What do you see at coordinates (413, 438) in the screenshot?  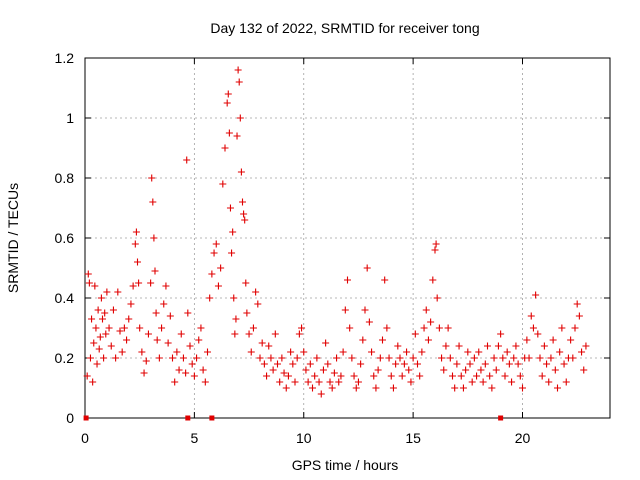 I see `x-tick-label: 15` at bounding box center [413, 438].